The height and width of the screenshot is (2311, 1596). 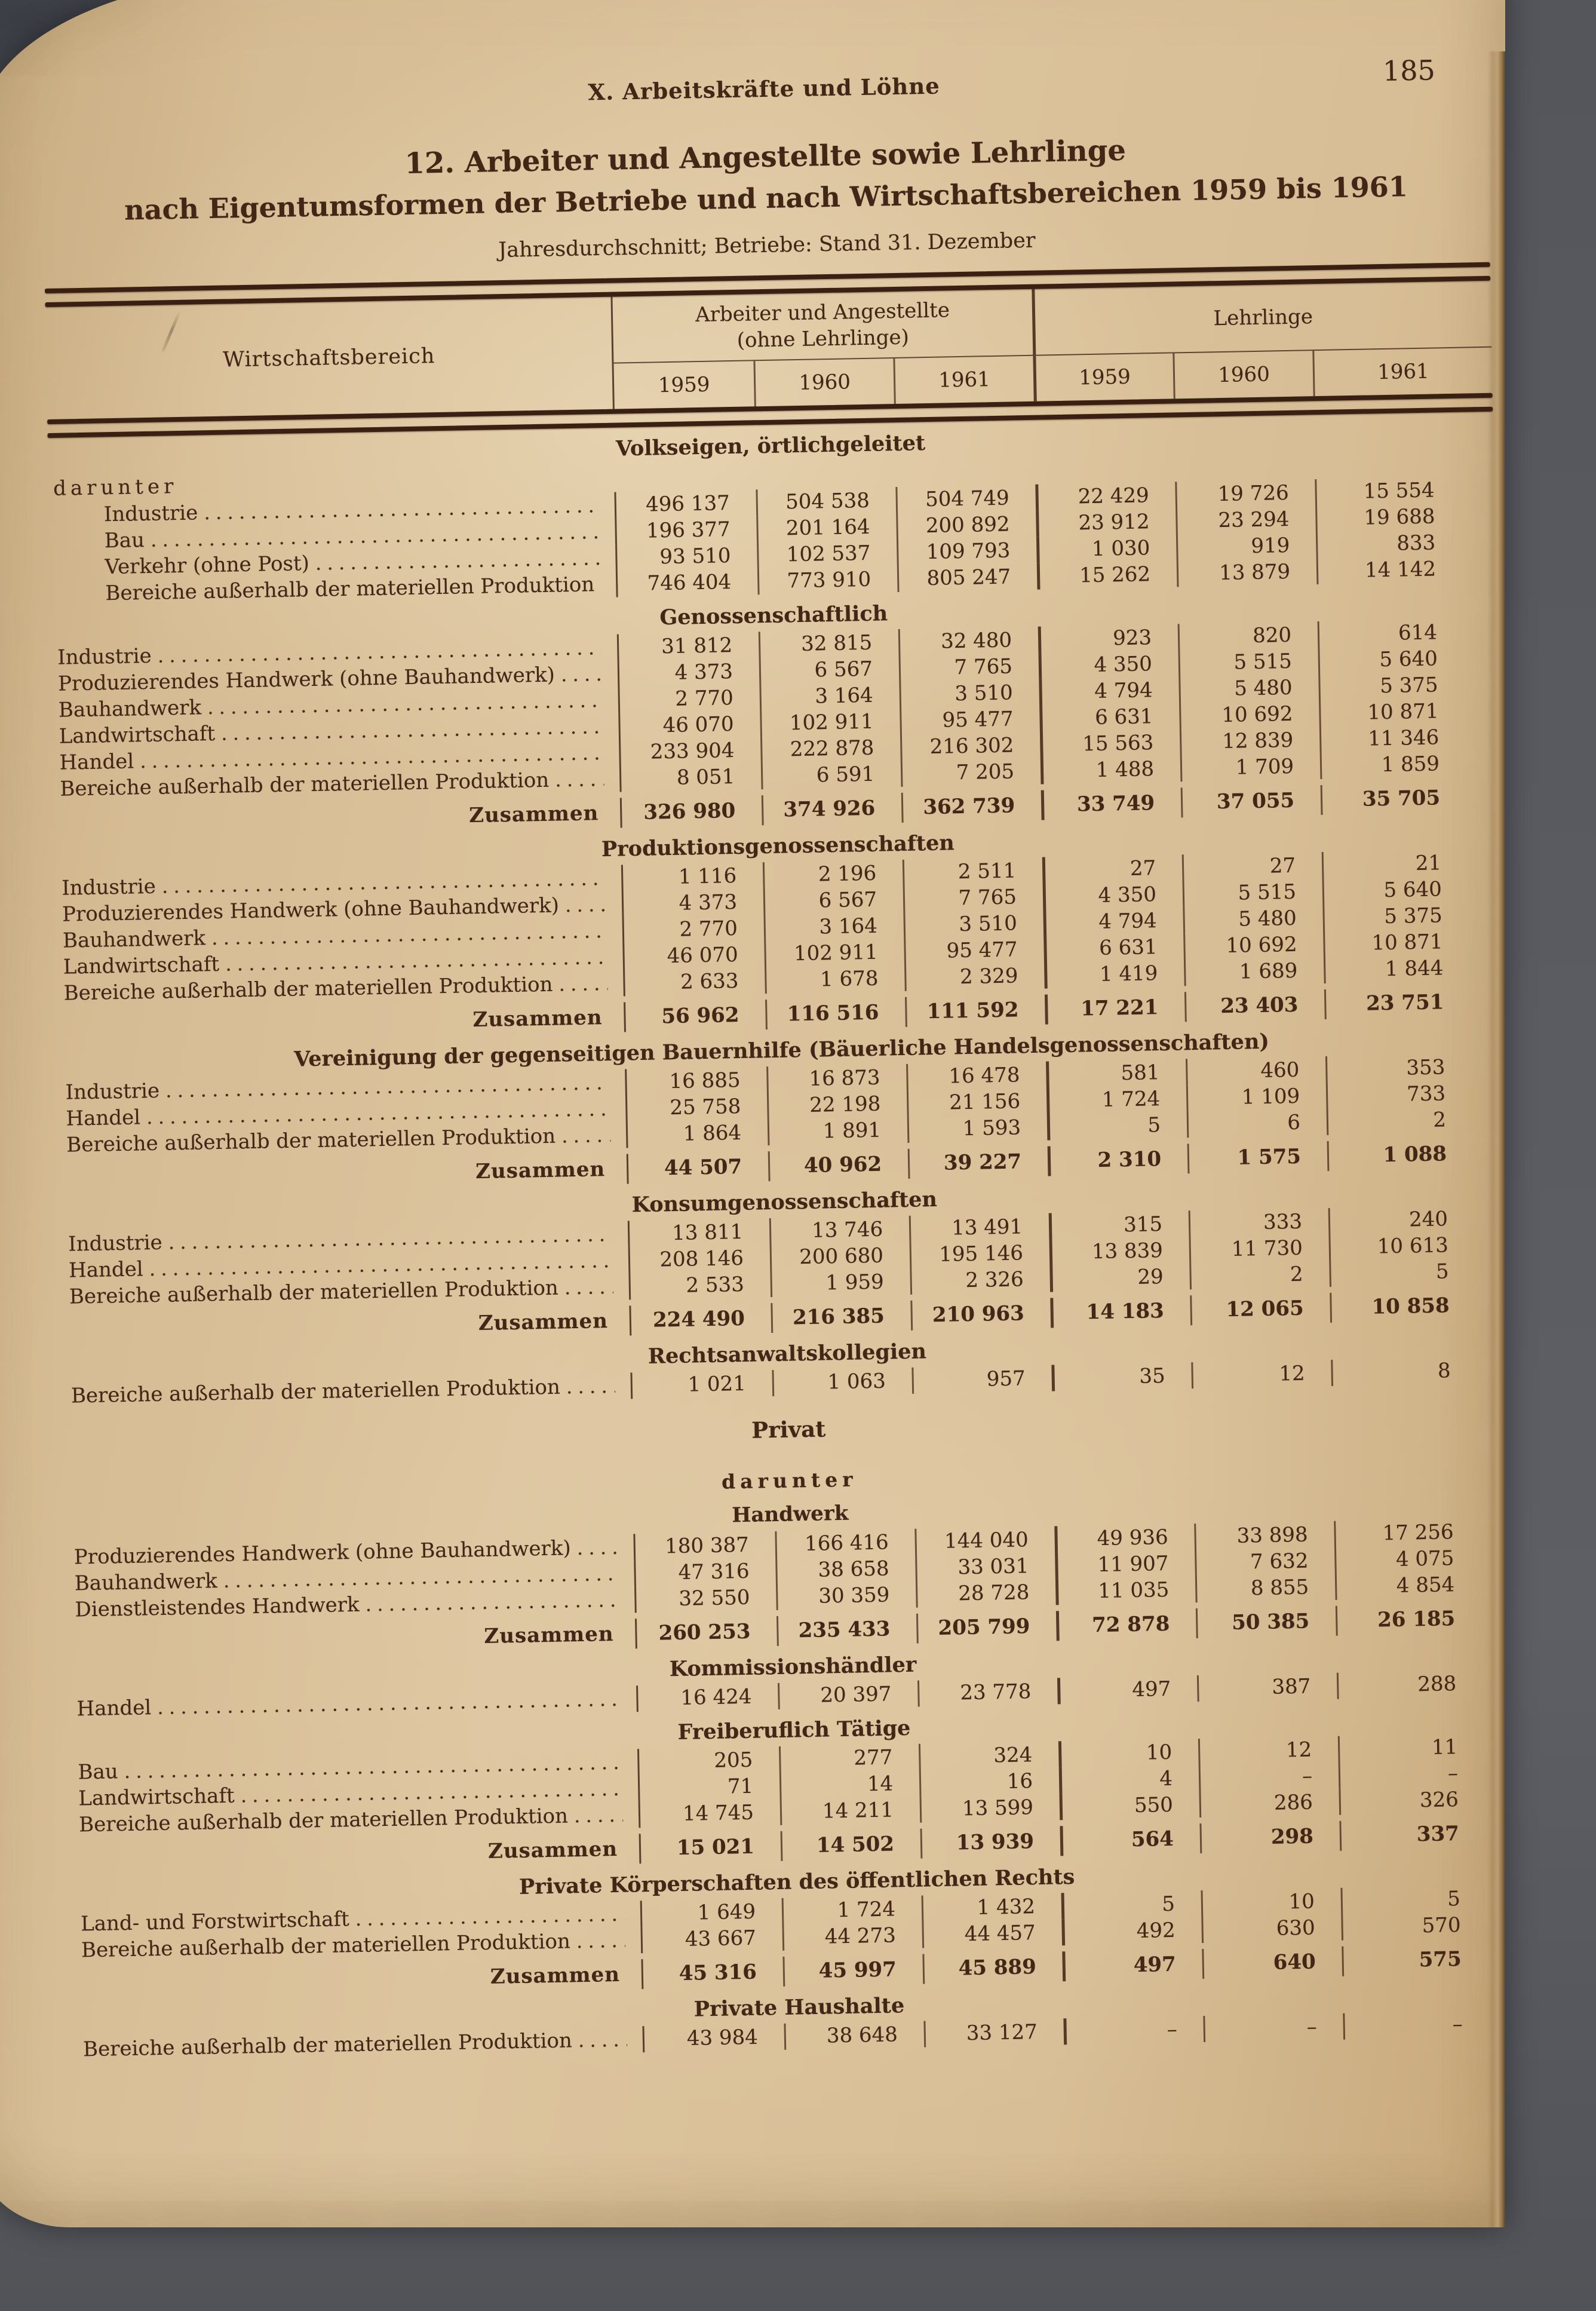 I want to click on value-cell: 25 758, so click(x=705, y=1107).